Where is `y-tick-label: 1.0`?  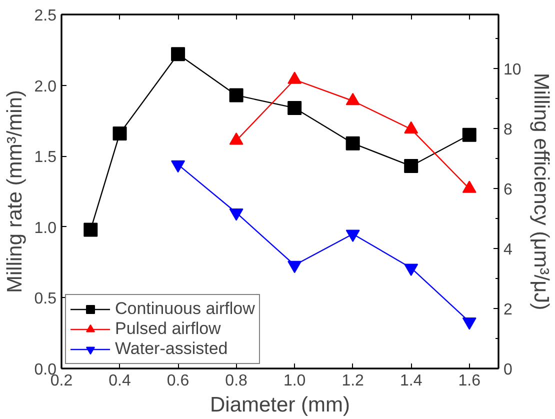
y-tick-label: 1.0 is located at coordinates (45, 228).